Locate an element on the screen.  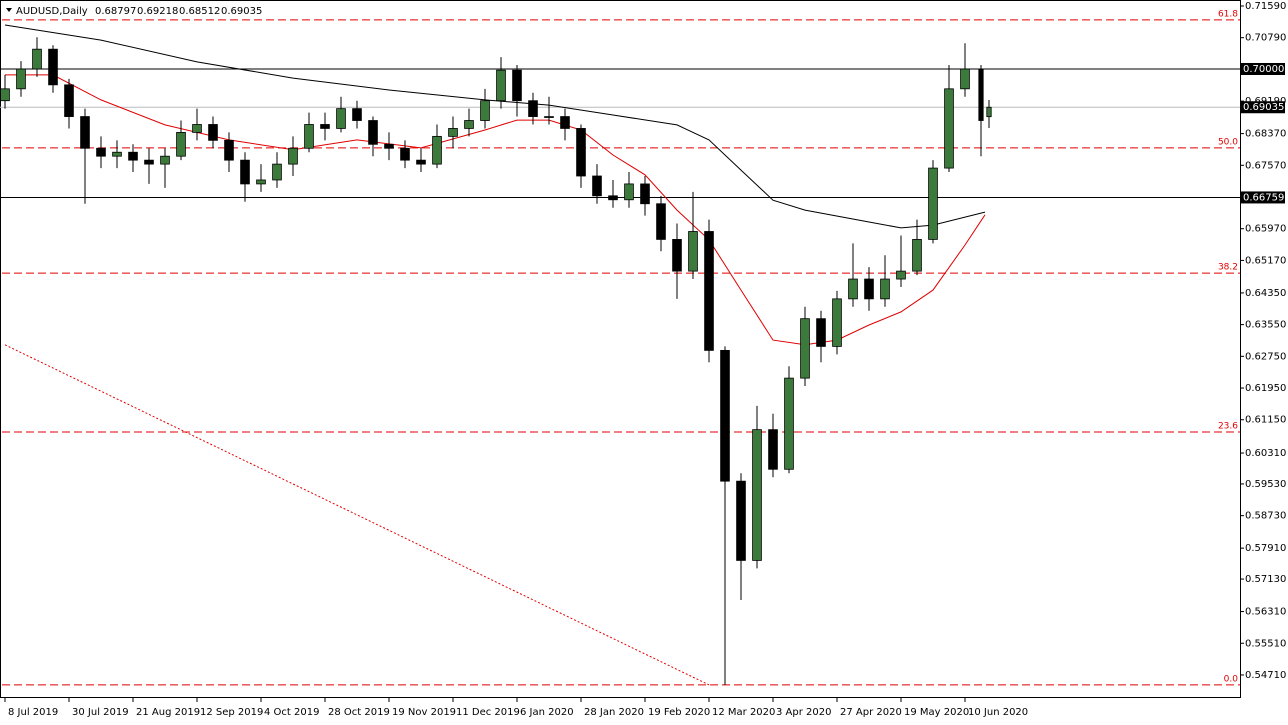
y-tick-label: 0.68370 is located at coordinates (1265, 134).